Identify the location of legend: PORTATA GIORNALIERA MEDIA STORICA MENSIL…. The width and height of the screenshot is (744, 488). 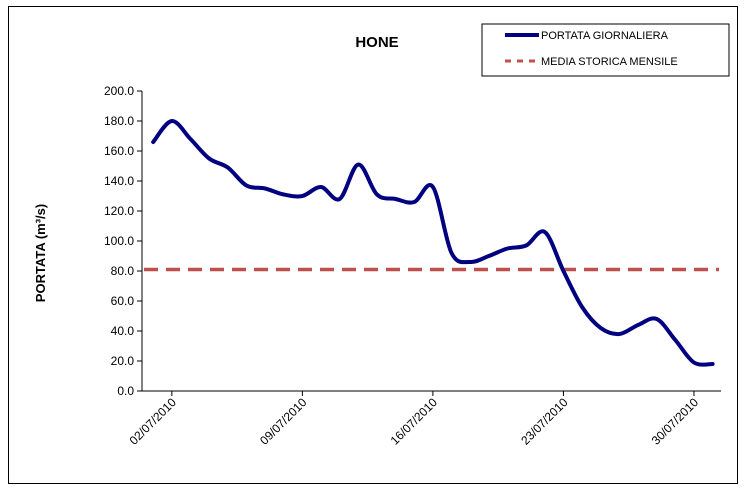
(605, 50).